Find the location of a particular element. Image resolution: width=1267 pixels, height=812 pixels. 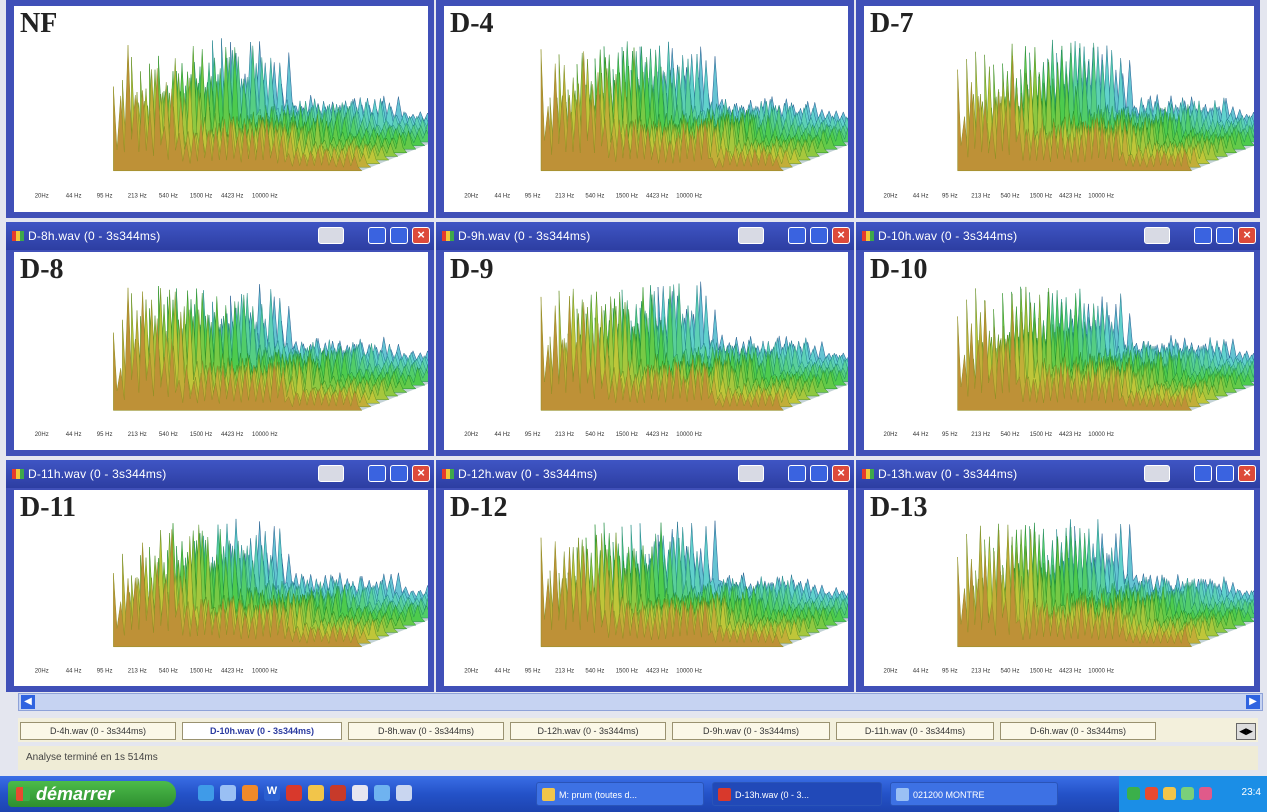

window-titlebar: D-8h.wav (0 - 3s344ms) × is located at coordinates (220, 236).